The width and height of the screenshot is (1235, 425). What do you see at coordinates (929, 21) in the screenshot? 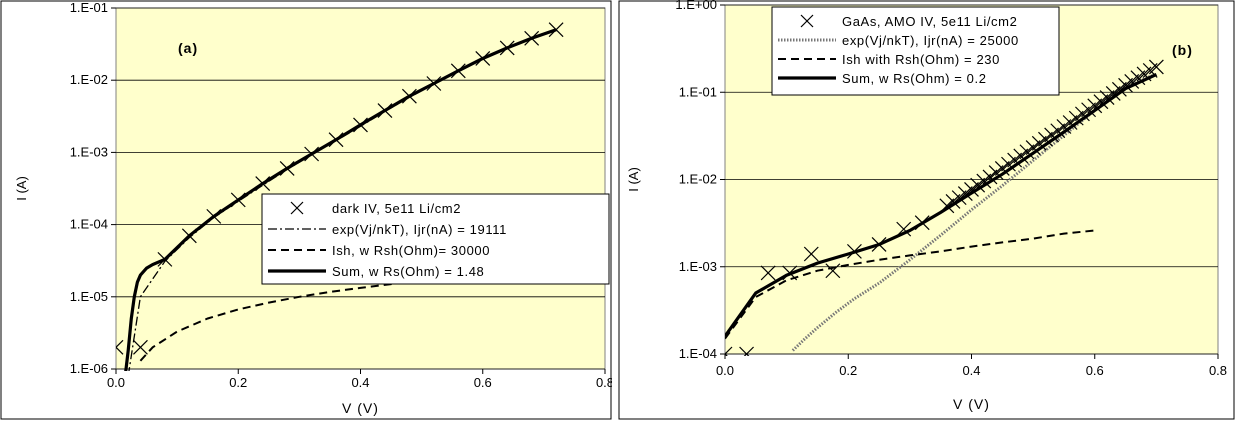
I see `chart-b-legend-label: GaAs, AMO IV, 5e11 Li/cm2` at bounding box center [929, 21].